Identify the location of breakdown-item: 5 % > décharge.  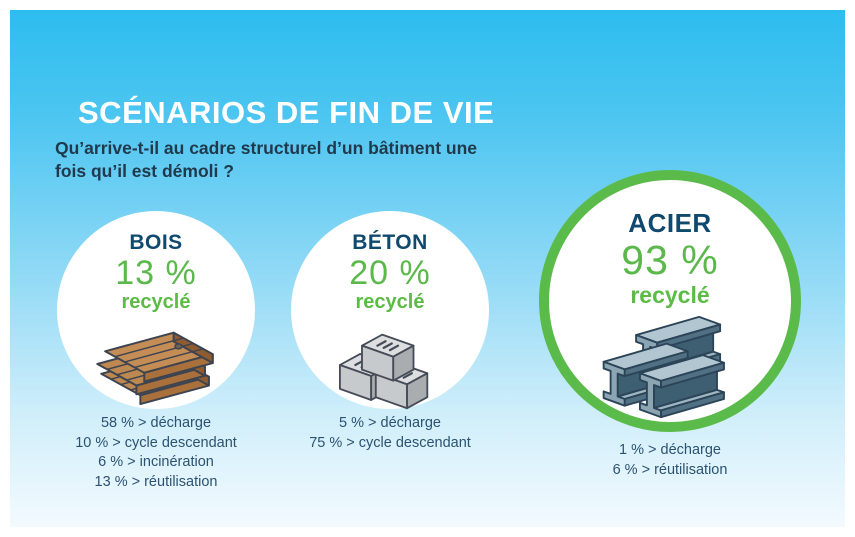
(390, 423).